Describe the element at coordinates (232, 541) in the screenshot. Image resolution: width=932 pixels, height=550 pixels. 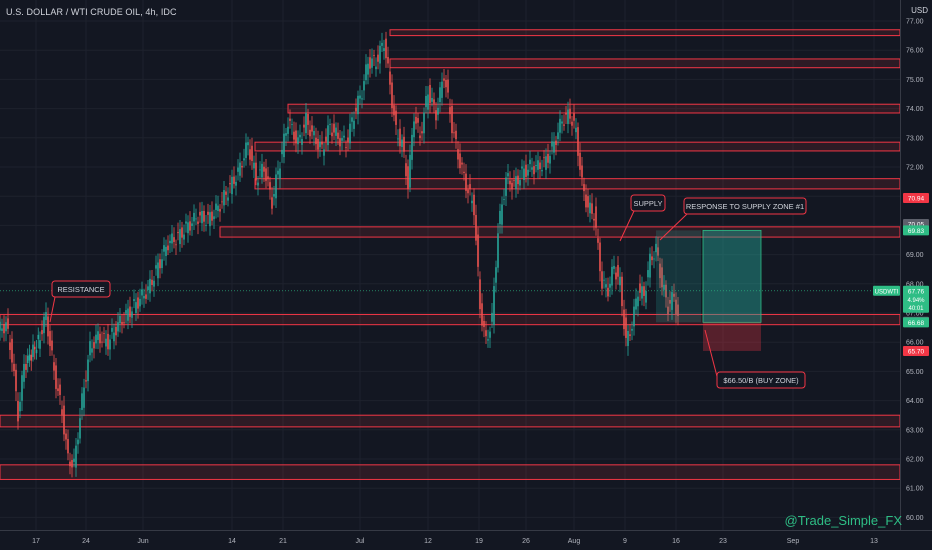
I see `time-tick-label: 14` at that location.